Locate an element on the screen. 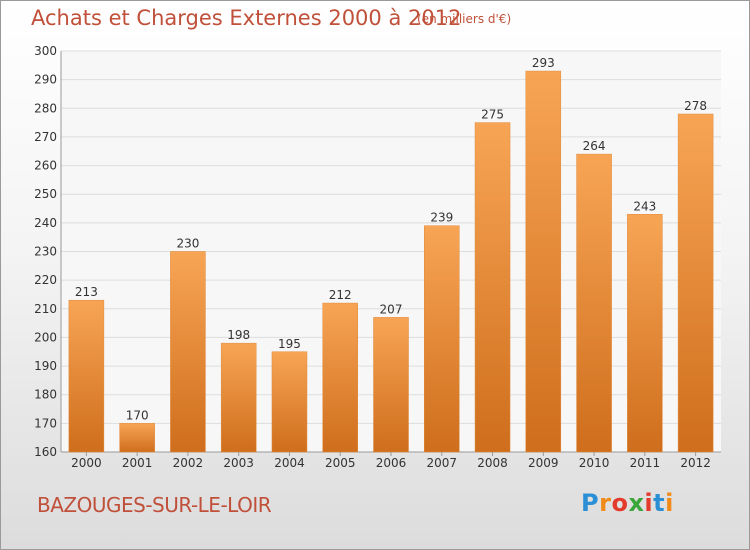 Image resolution: width=750 pixels, height=550 pixels. data-label-2011: 243 is located at coordinates (644, 206).